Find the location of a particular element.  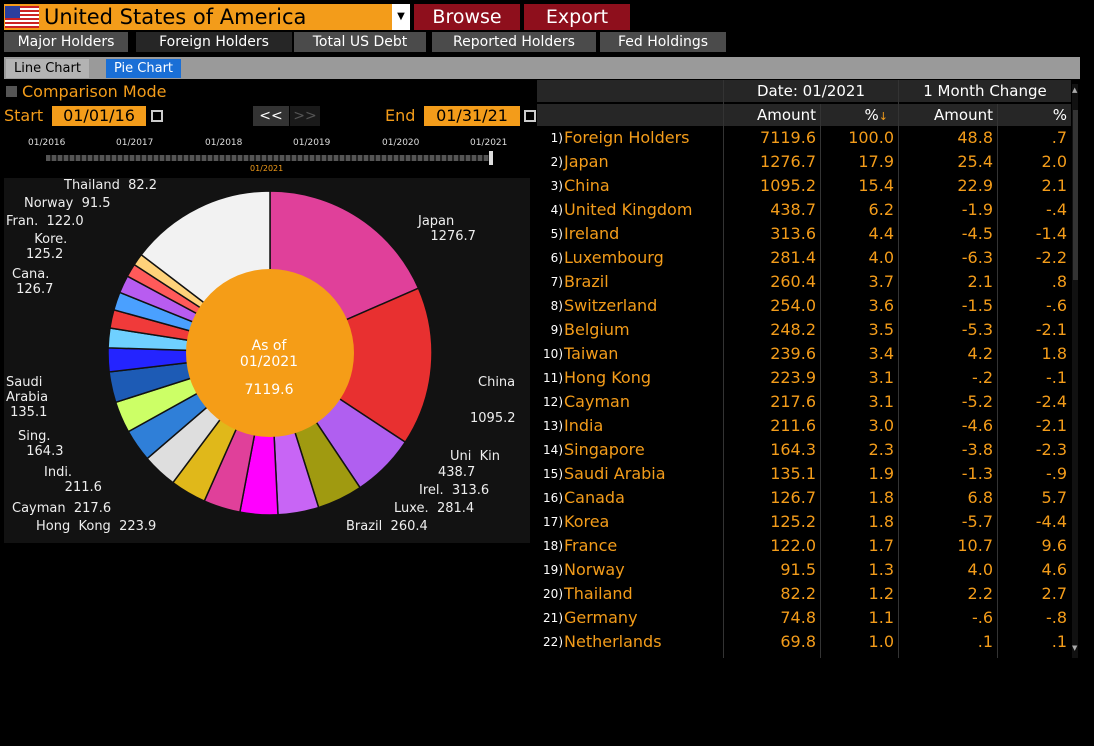

subtab-line-chart: Line Chart is located at coordinates (47, 68).